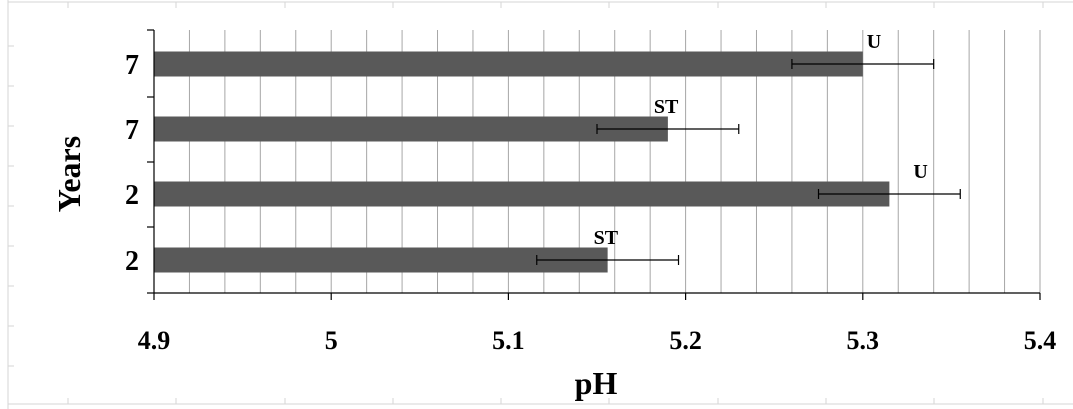 The width and height of the screenshot is (1073, 409). Describe the element at coordinates (596, 383) in the screenshot. I see `x-axis-title: pH` at that location.